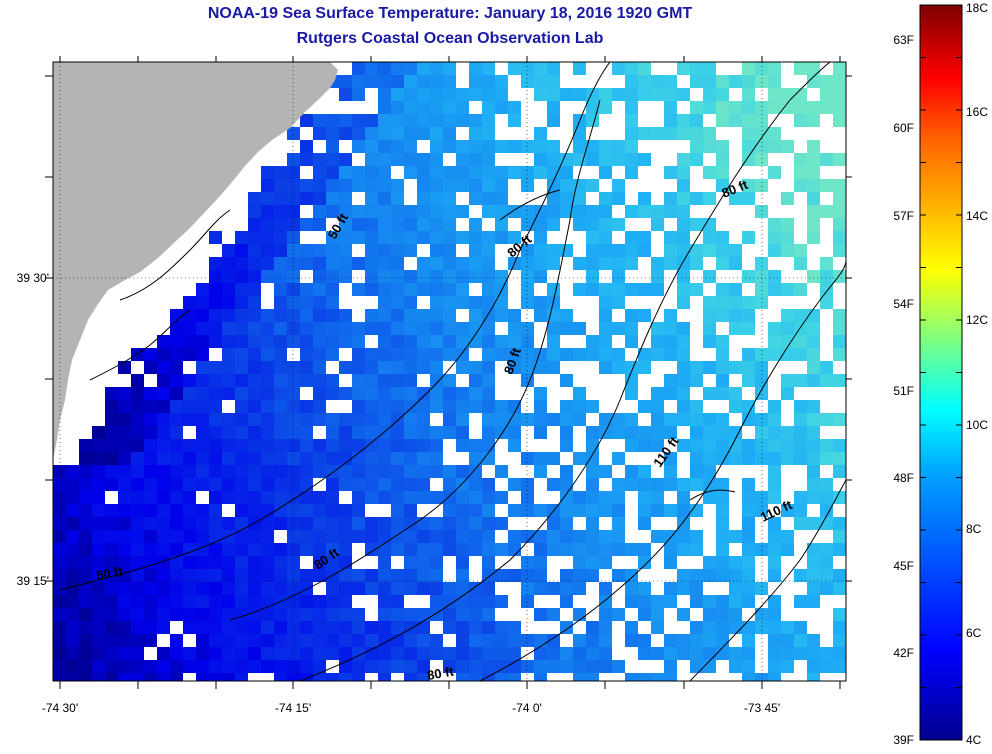 The image size is (992, 754). What do you see at coordinates (903, 391) in the screenshot?
I see `colorbar-f-label: 51F` at bounding box center [903, 391].